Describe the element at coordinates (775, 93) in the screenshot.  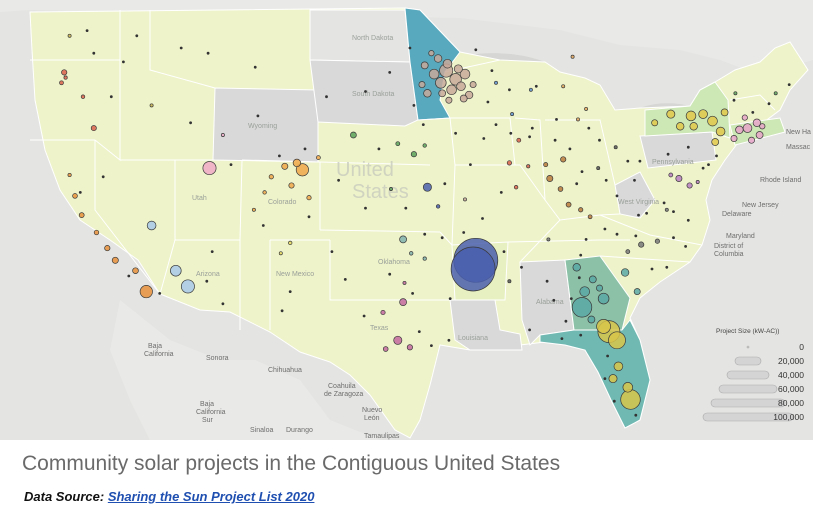
I see `project-marker-maine` at that location.